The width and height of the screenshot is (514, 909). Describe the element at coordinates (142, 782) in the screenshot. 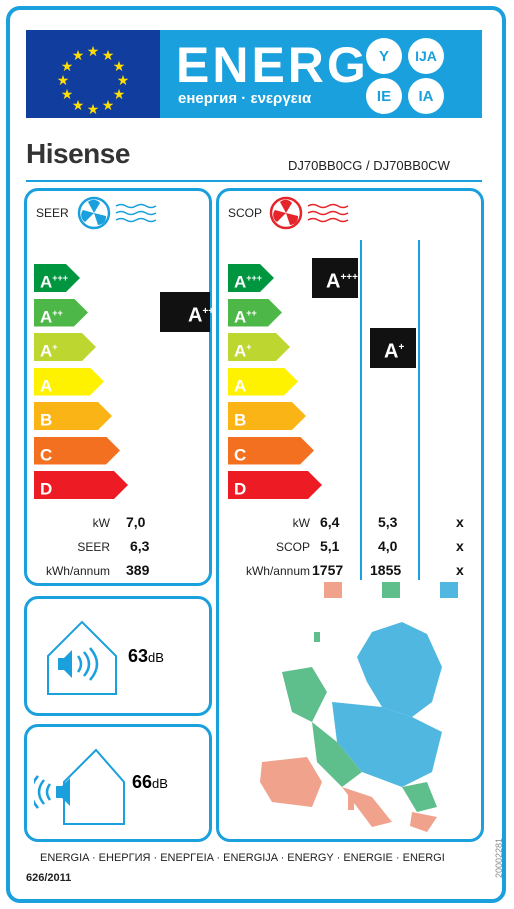

I see `outdoor-noise-number: 66` at that location.